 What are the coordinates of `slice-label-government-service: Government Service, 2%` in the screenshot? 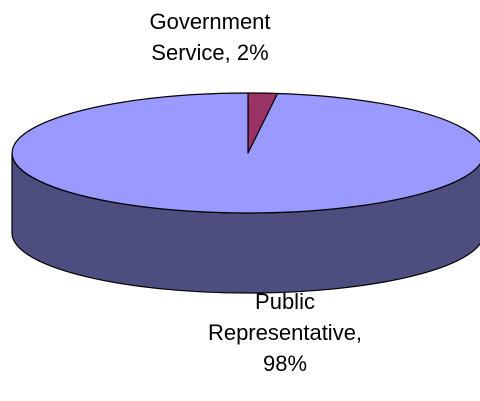 It's located at (210, 37).